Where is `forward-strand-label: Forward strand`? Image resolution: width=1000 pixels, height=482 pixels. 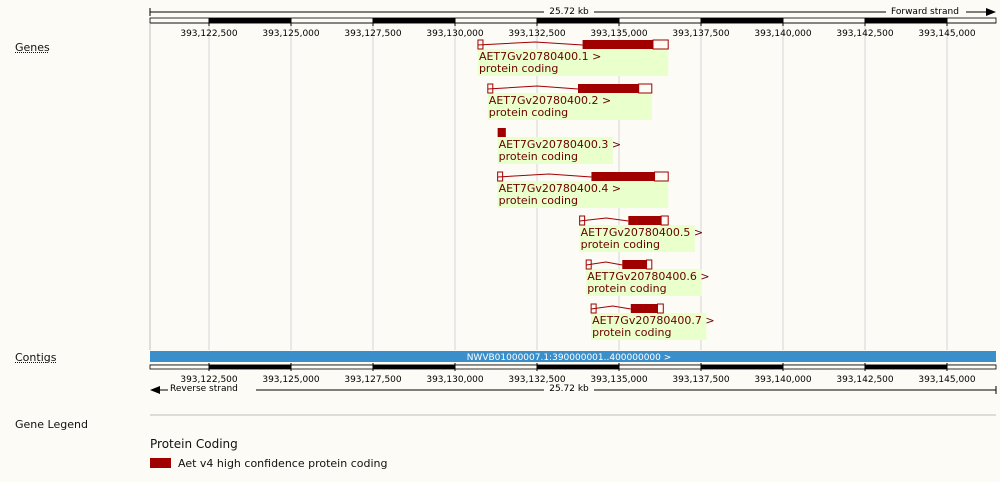
forward-strand-label: Forward strand is located at coordinates (925, 12).